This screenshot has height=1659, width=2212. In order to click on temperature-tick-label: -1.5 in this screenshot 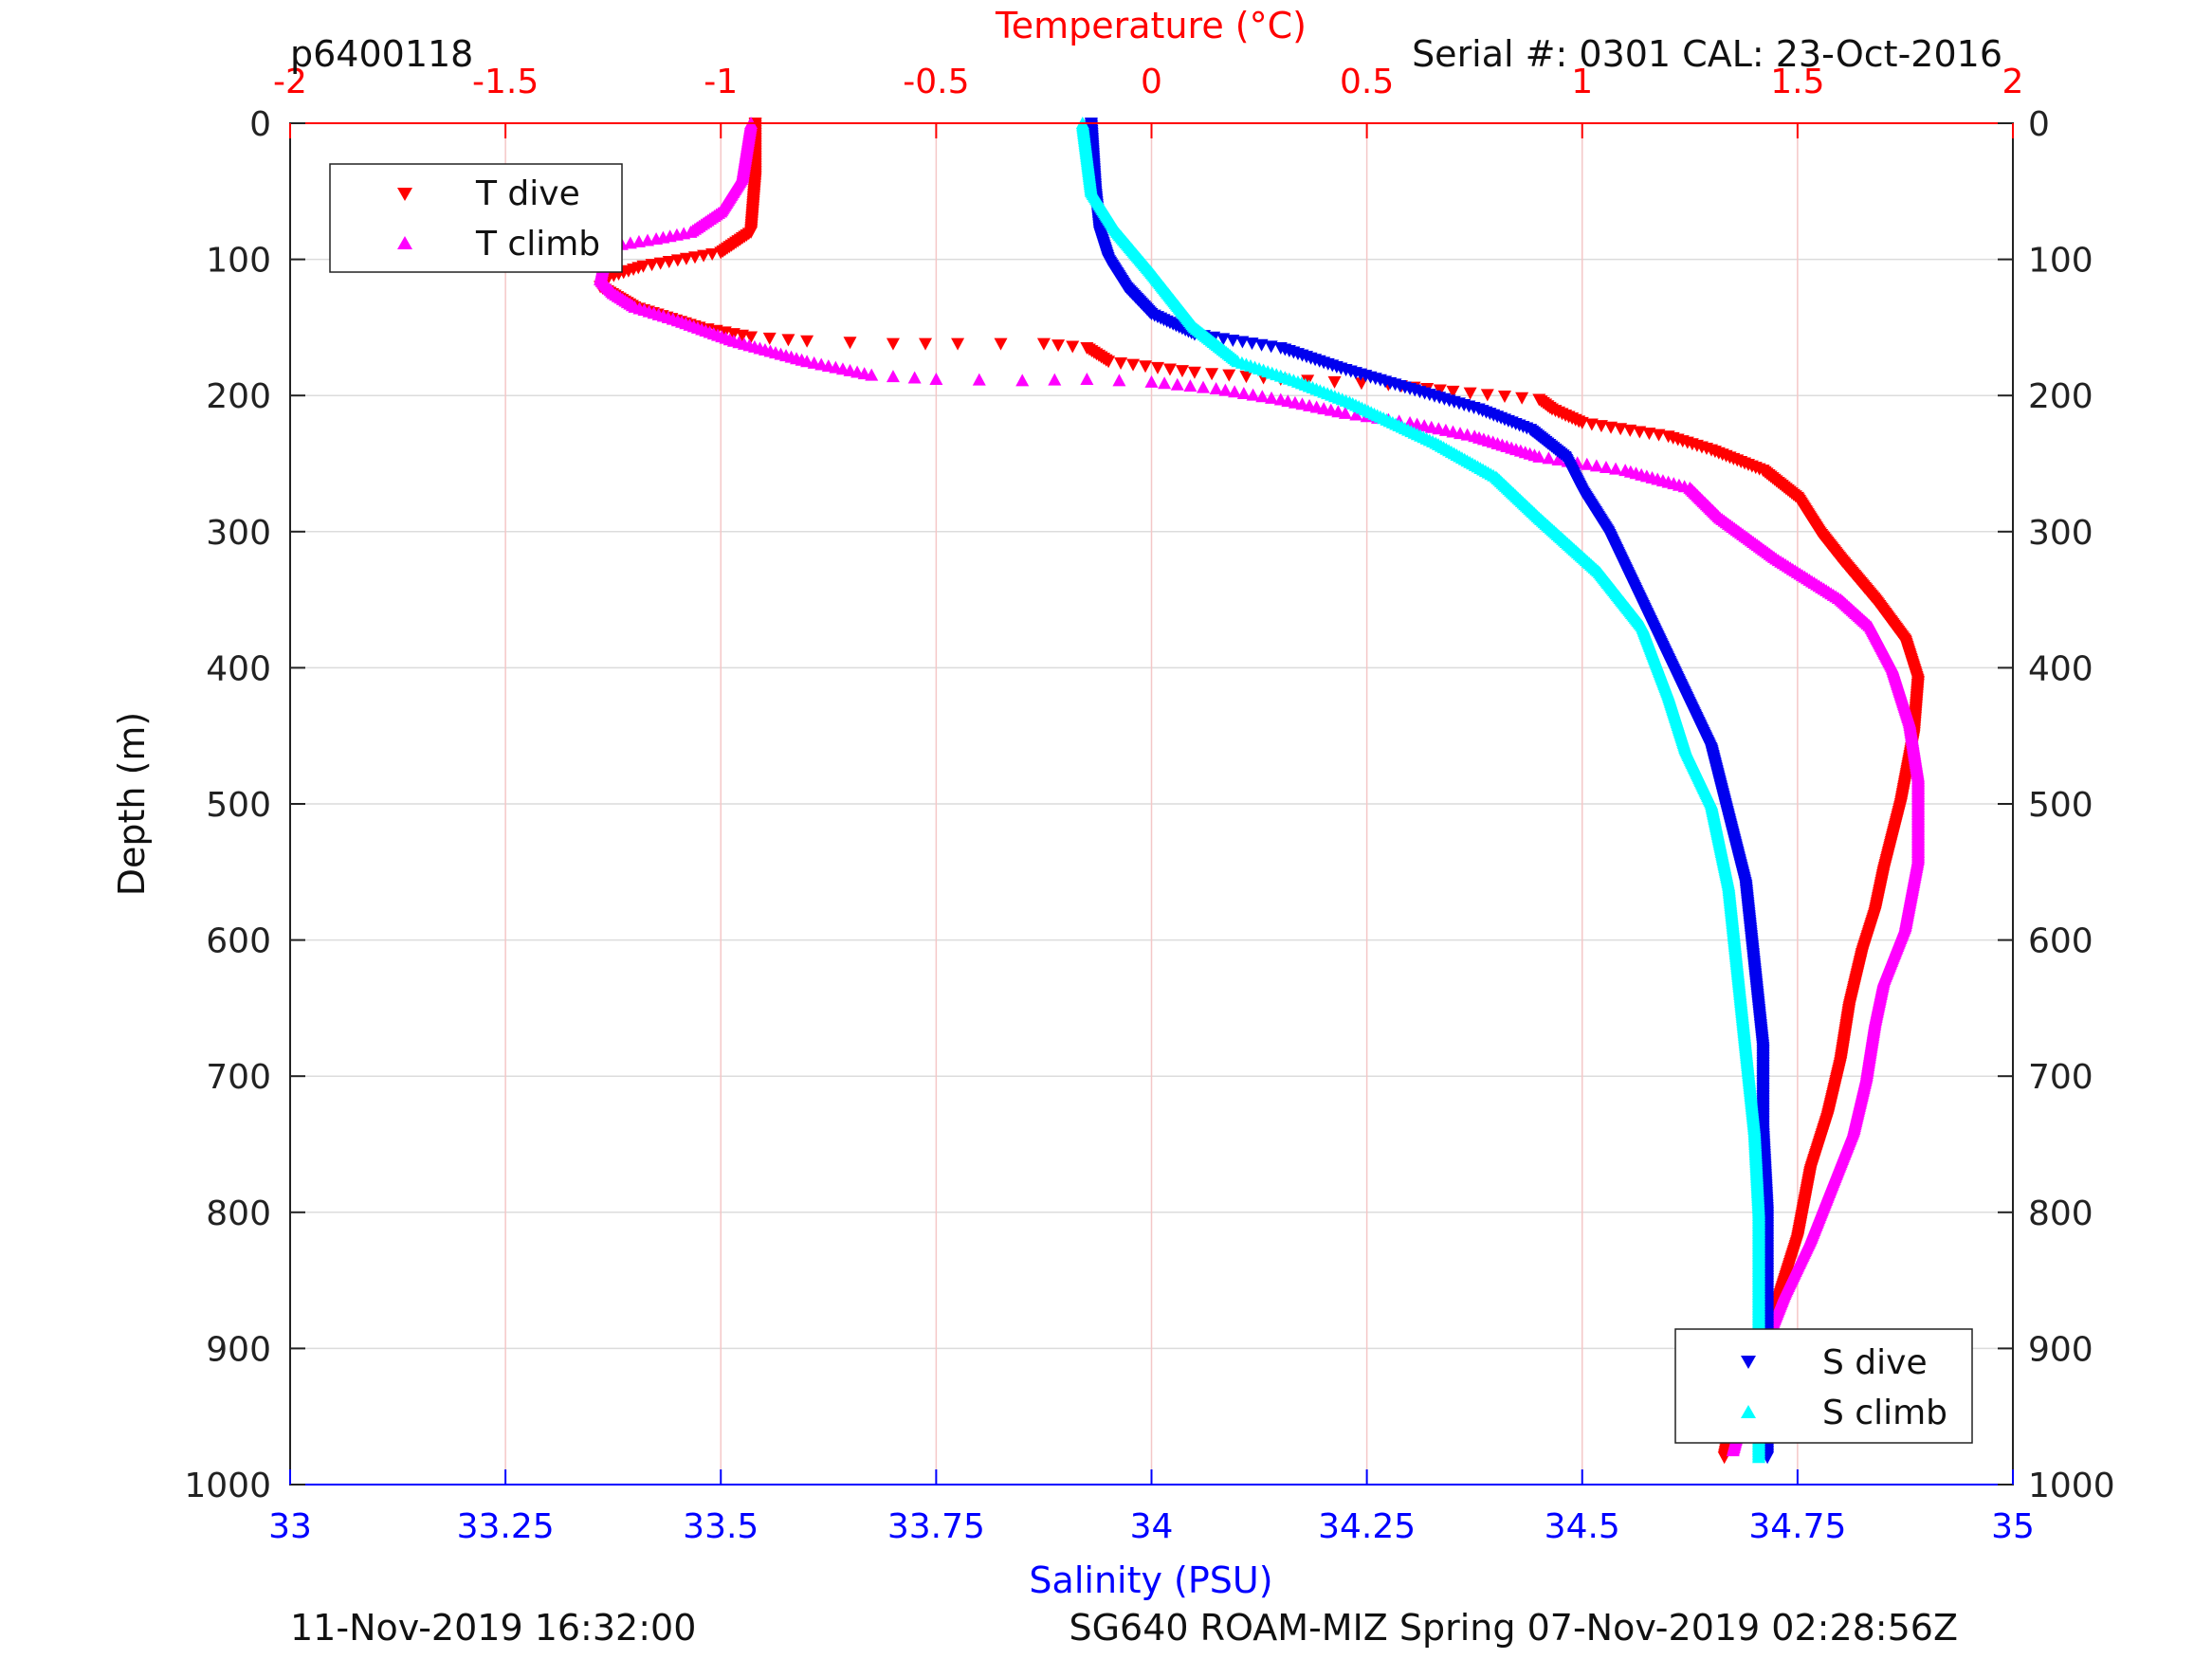, I will do `click(505, 82)`.